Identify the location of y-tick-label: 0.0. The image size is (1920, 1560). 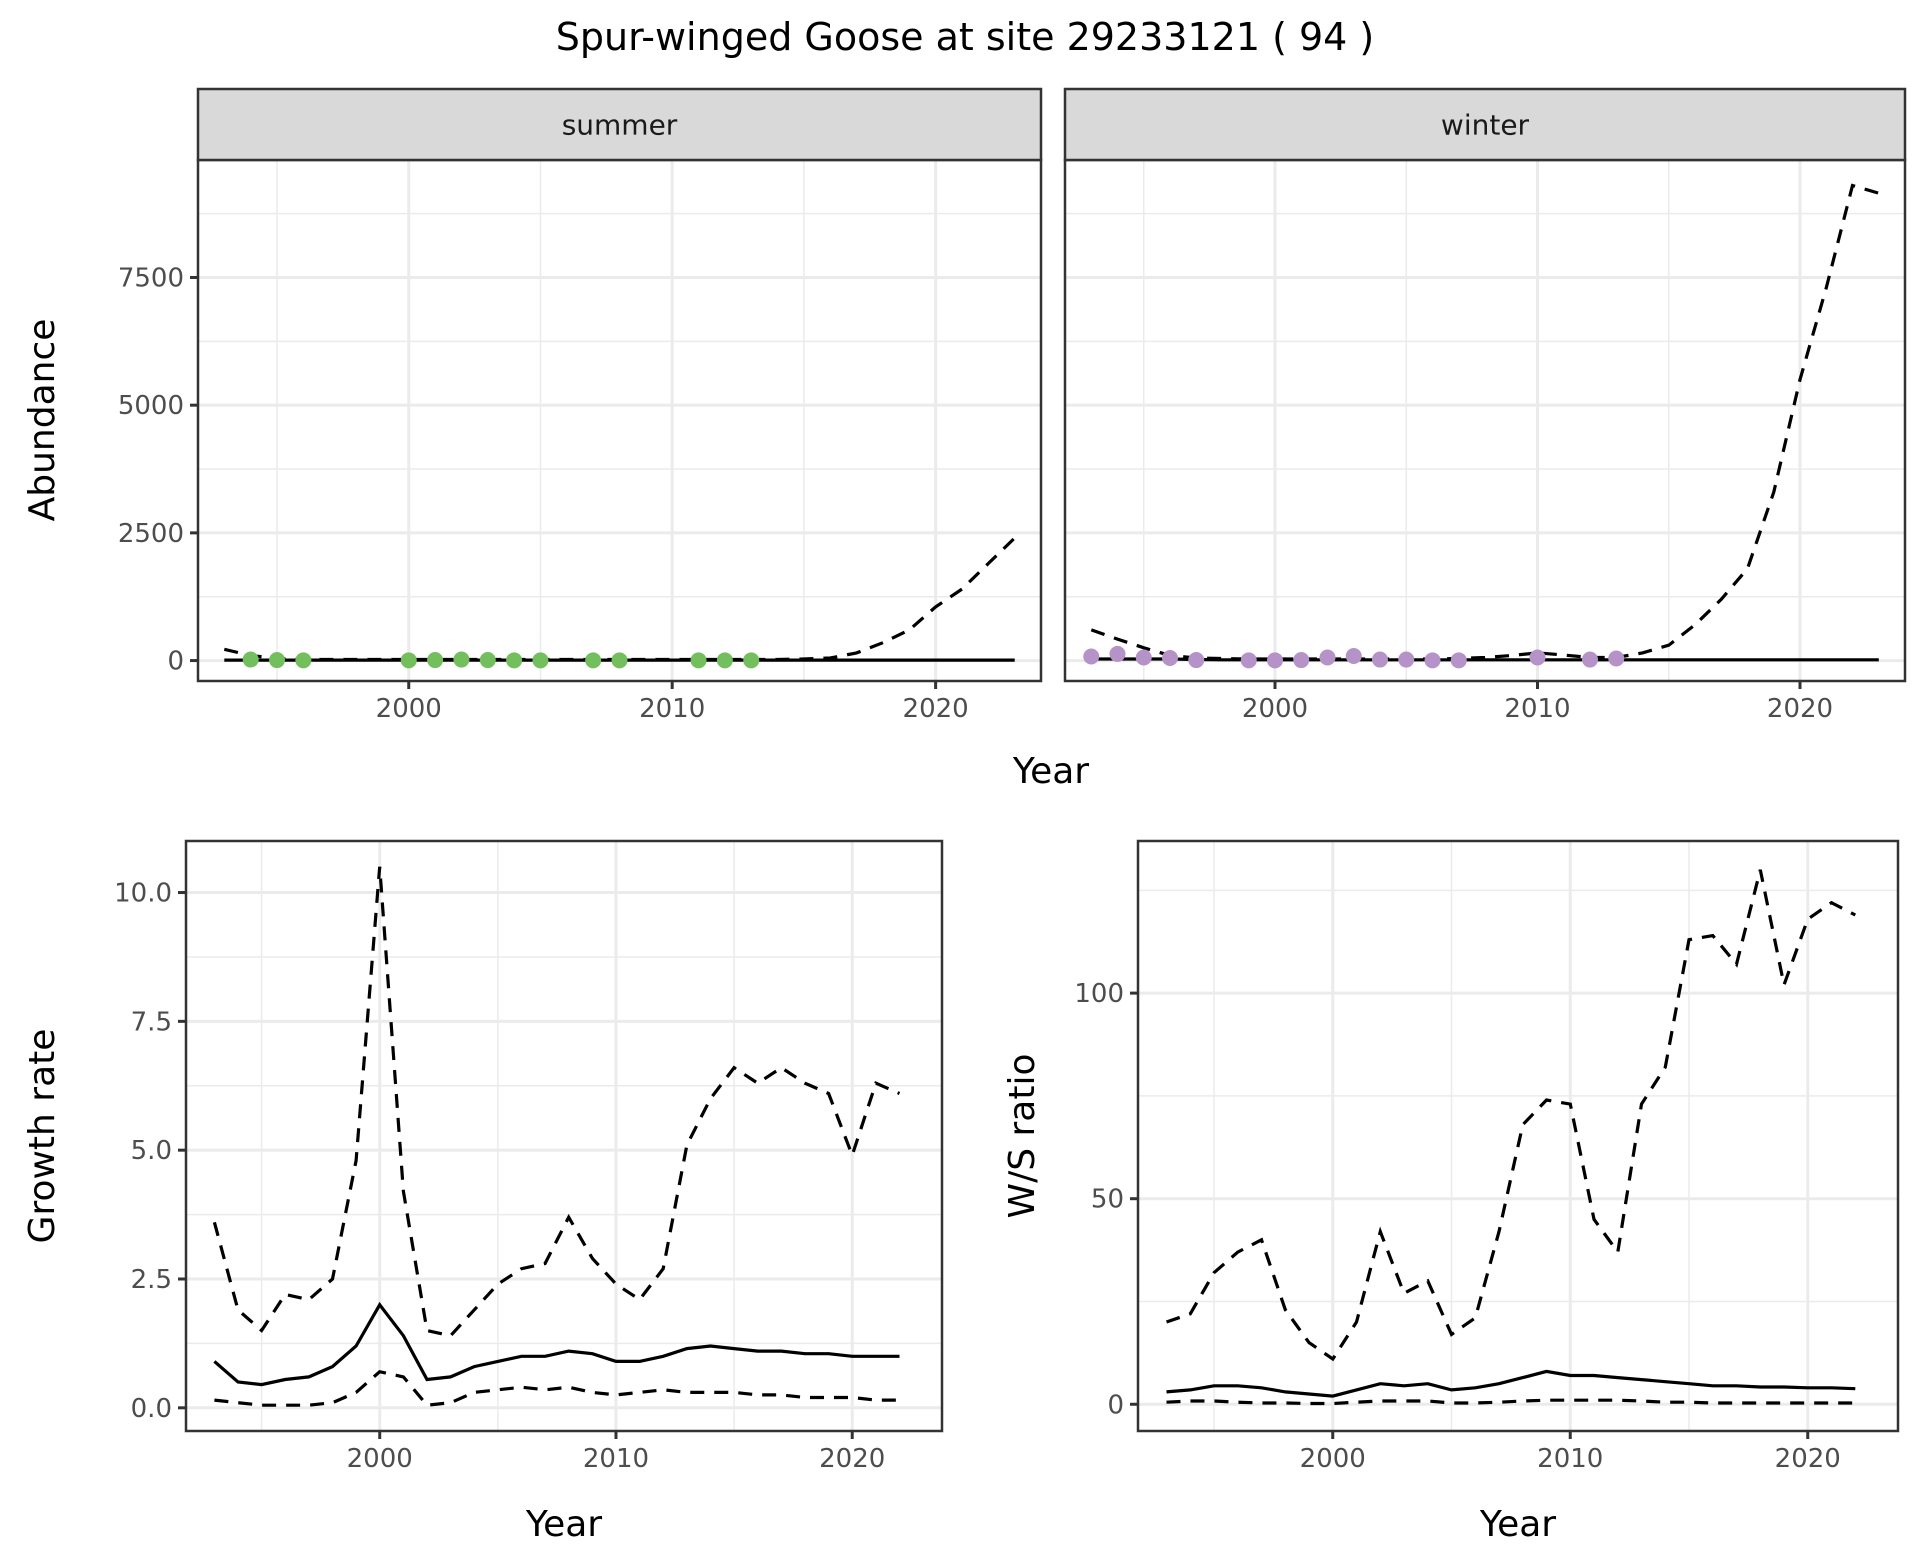
(151, 1409).